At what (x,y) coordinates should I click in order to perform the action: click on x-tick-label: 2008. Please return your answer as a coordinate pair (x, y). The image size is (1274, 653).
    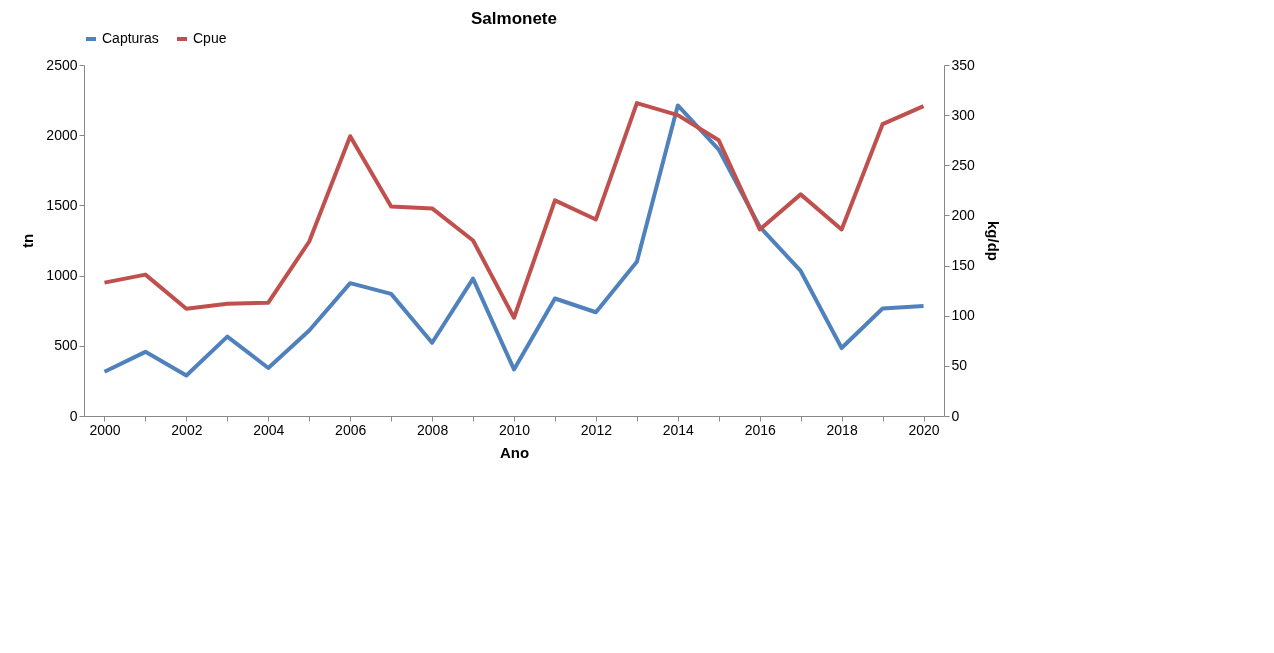
    Looking at the image, I should click on (433, 429).